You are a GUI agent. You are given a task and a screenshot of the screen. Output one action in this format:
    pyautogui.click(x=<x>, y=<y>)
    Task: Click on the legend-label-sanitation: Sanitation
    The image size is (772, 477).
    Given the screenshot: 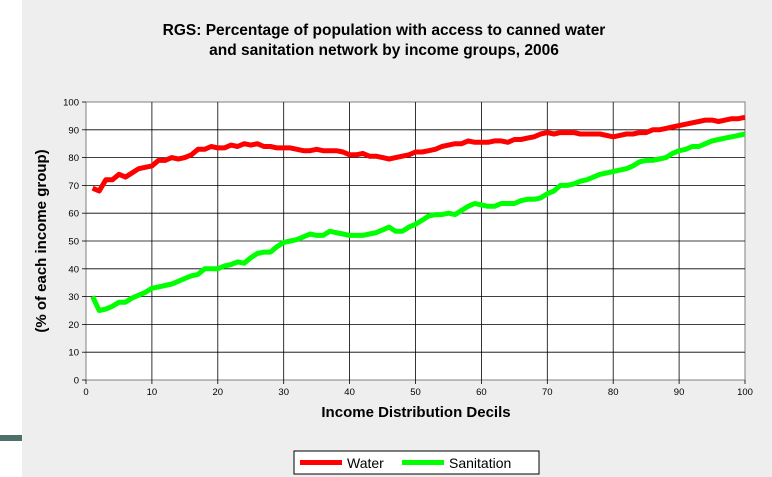 What is the action you would take?
    pyautogui.click(x=480, y=463)
    